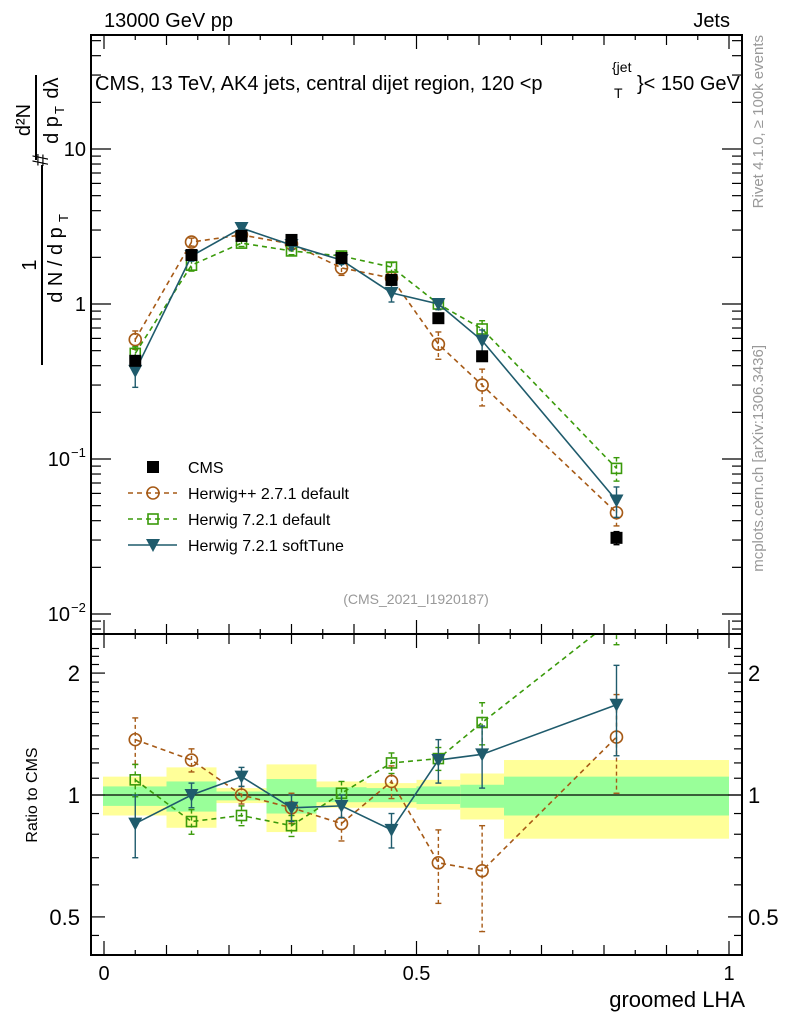 The height and width of the screenshot is (1024, 786). I want to click on ratio-y-tick-label: 2, so click(74, 673).